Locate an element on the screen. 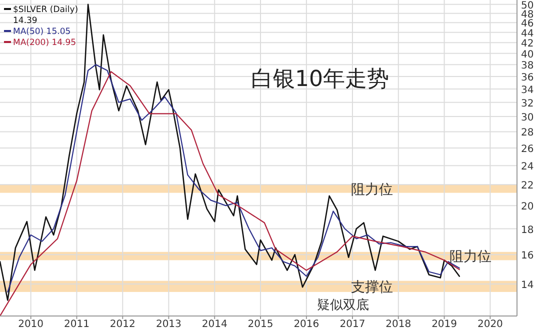 The width and height of the screenshot is (550, 328). y-tick-label: 50 is located at coordinates (527, 6).